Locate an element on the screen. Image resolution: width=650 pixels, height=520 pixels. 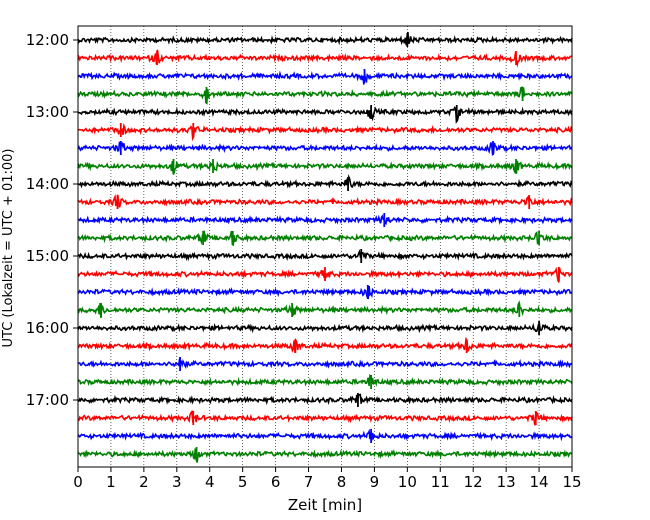
y-axis-label: UTC (Lokalzeit = UTC + 01:00) is located at coordinates (8, 248).